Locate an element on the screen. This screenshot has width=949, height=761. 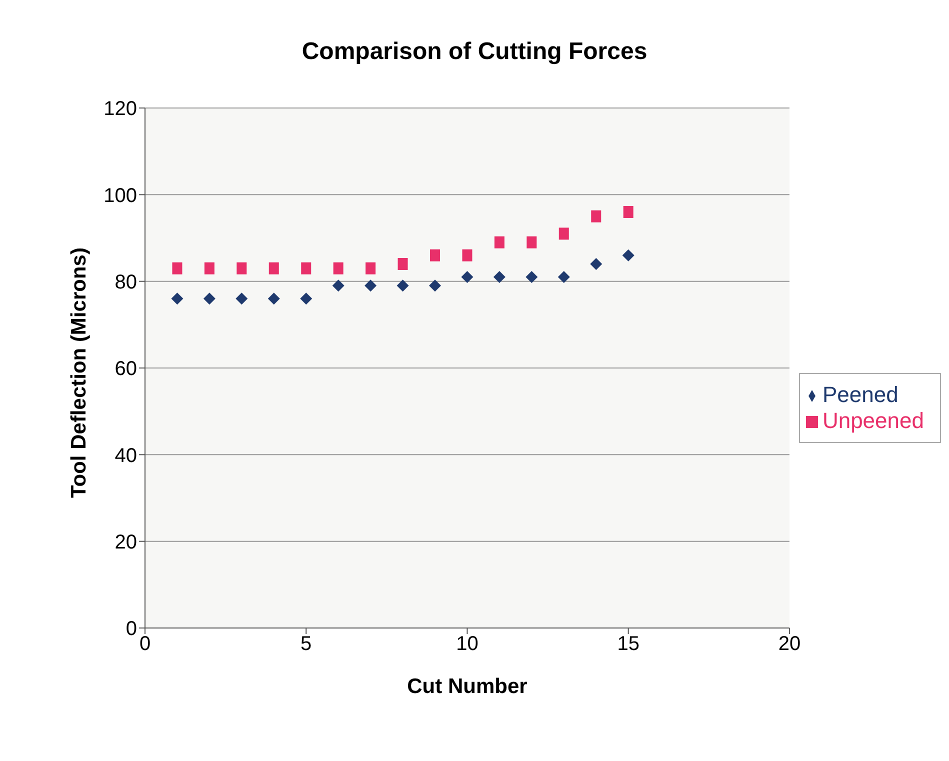
x-tick-label: 15 is located at coordinates (628, 644).